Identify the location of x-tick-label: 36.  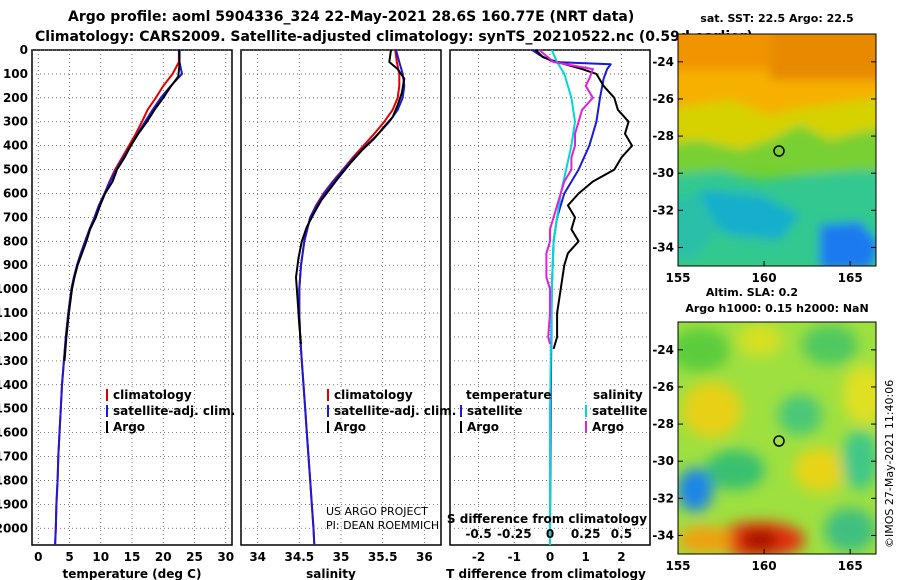
(424, 557).